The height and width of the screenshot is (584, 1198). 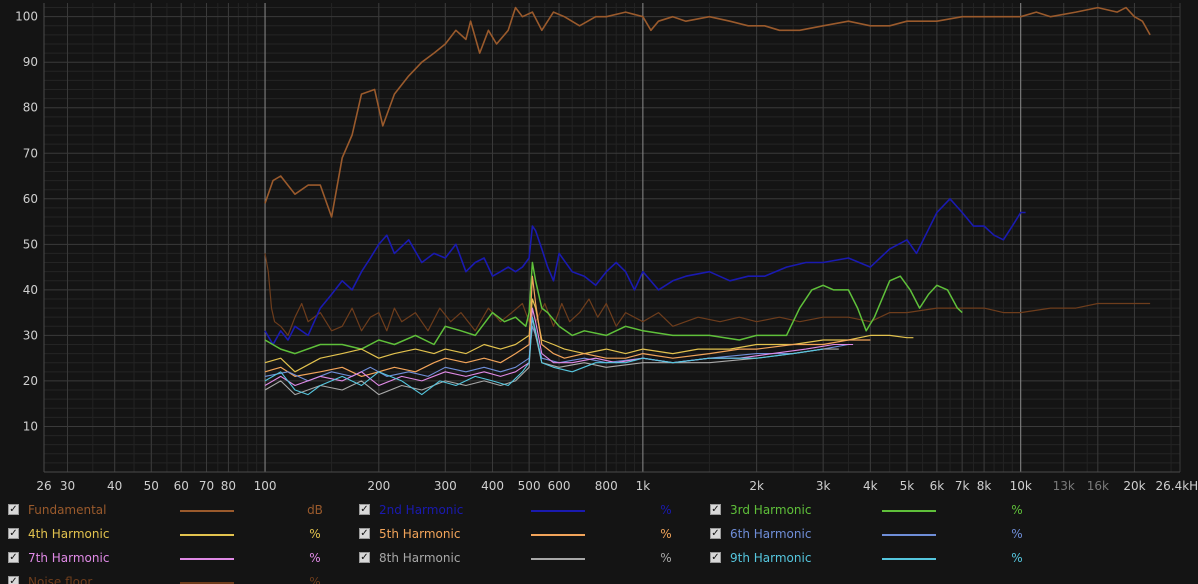 I want to click on x-tick-label: 1k, so click(x=643, y=486).